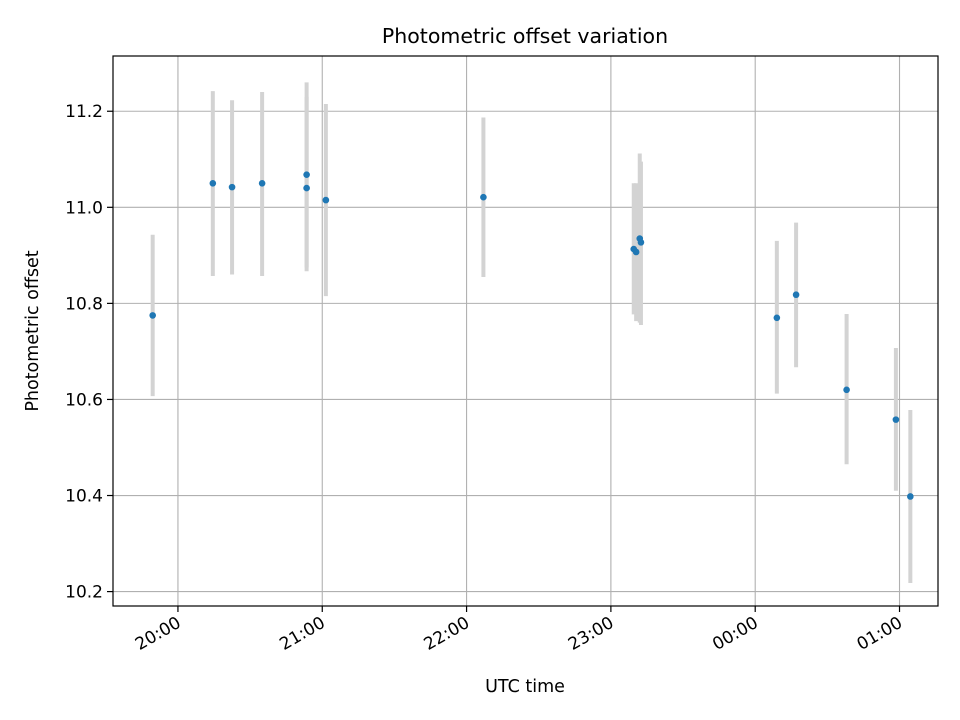 This screenshot has width=960, height=720. Describe the element at coordinates (84, 112) in the screenshot. I see `y-tick-label: 11.2` at that location.